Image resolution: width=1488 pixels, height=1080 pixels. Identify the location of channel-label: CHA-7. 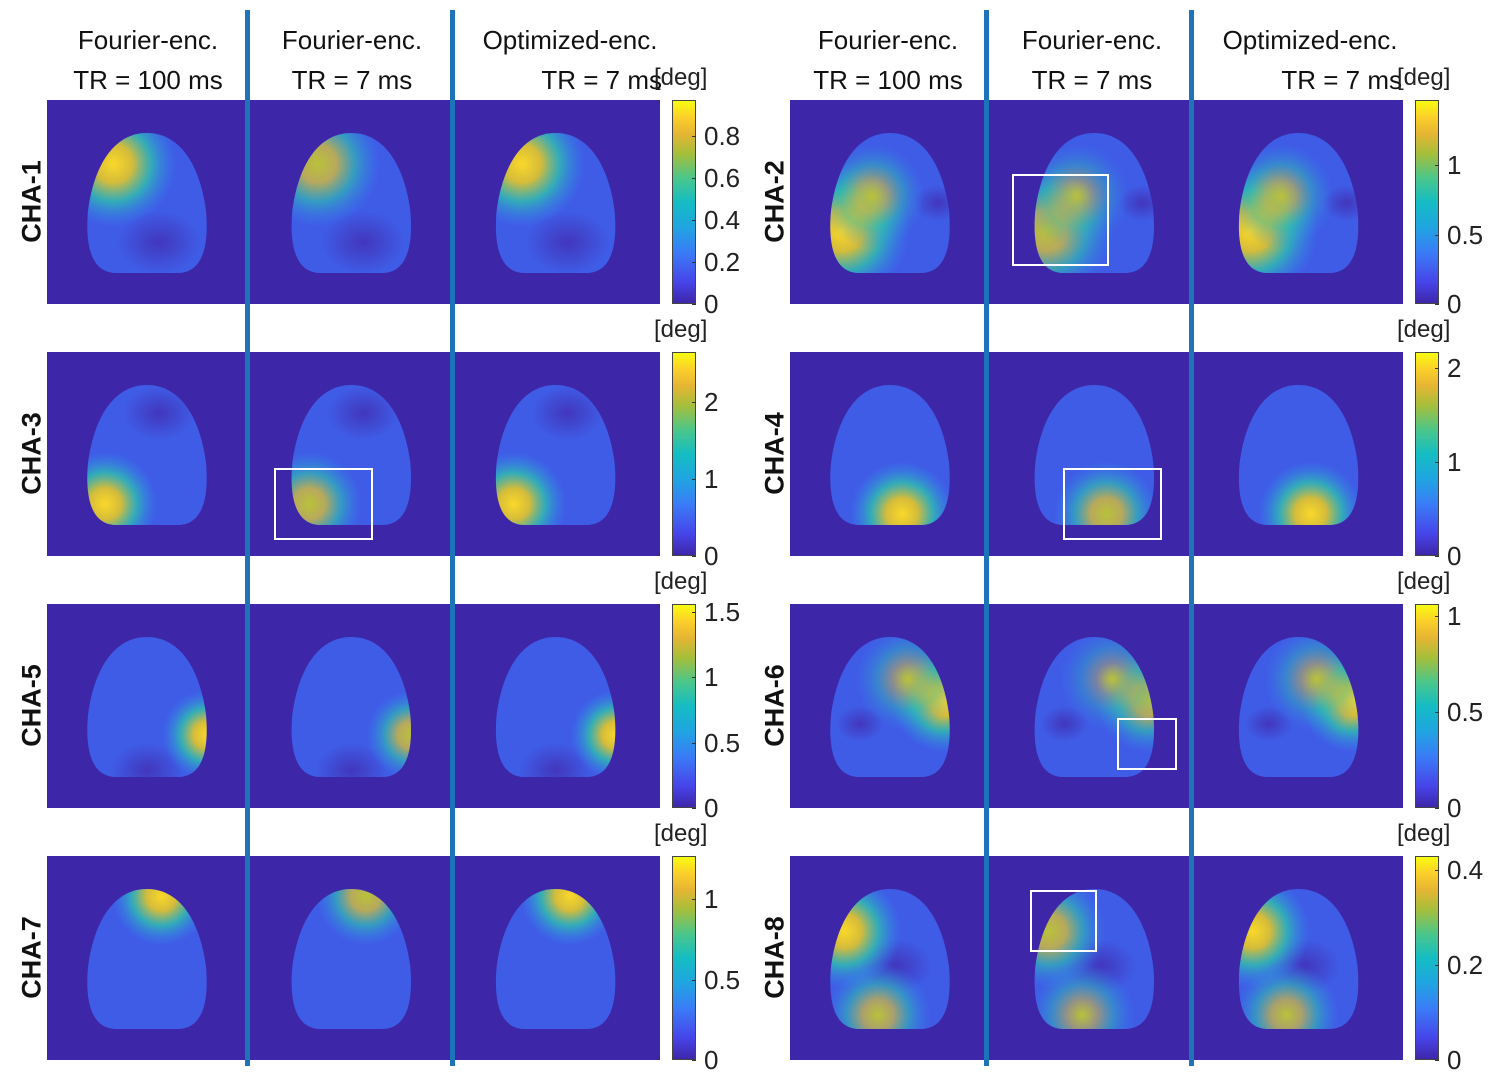
(31, 957).